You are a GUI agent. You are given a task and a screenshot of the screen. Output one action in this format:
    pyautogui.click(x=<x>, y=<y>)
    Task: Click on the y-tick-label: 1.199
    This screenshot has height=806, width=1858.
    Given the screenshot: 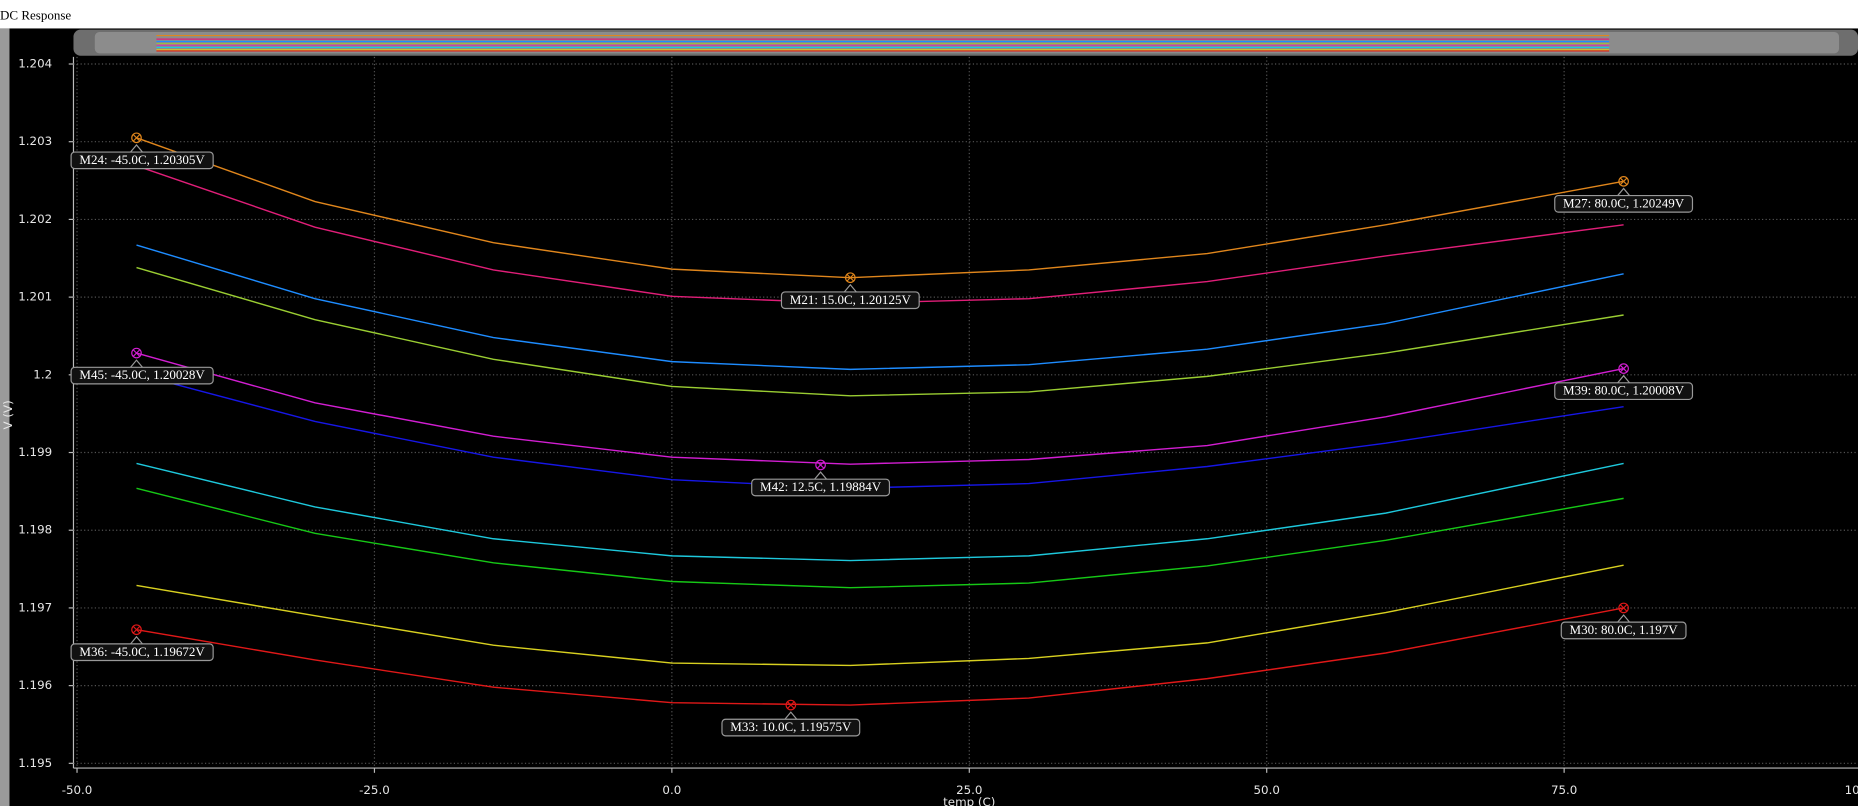 What is the action you would take?
    pyautogui.click(x=35, y=452)
    